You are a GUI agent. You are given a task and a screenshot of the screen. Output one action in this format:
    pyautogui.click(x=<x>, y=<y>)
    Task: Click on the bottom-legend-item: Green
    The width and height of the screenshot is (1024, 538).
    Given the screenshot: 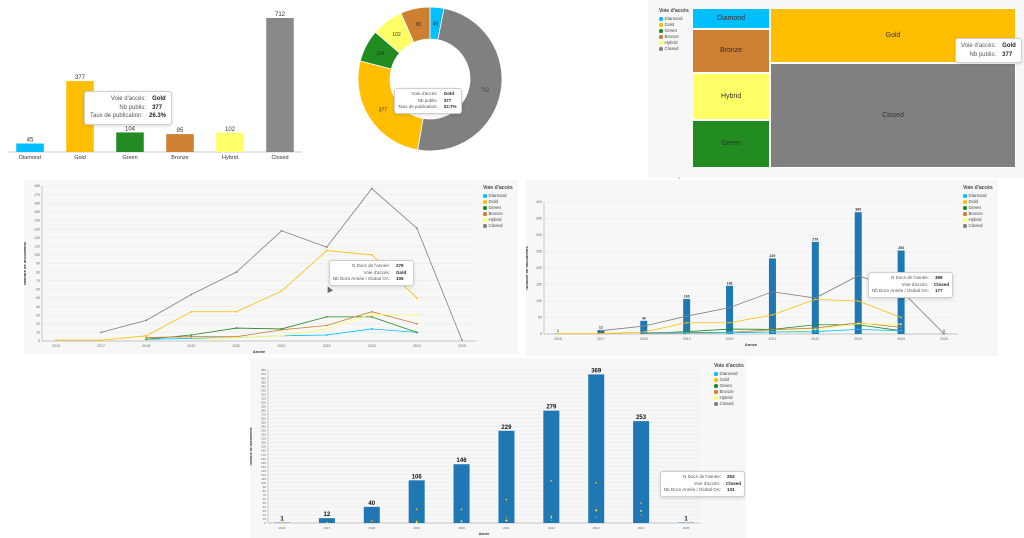 What is the action you would take?
    pyautogui.click(x=729, y=386)
    